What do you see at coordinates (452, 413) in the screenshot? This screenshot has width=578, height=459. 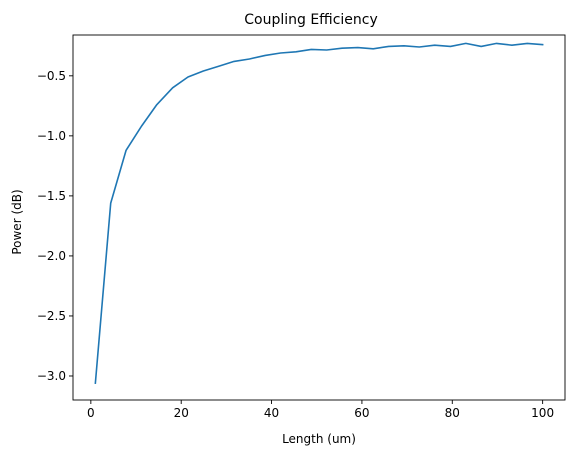 I see `x-tick-label: 80` at bounding box center [452, 413].